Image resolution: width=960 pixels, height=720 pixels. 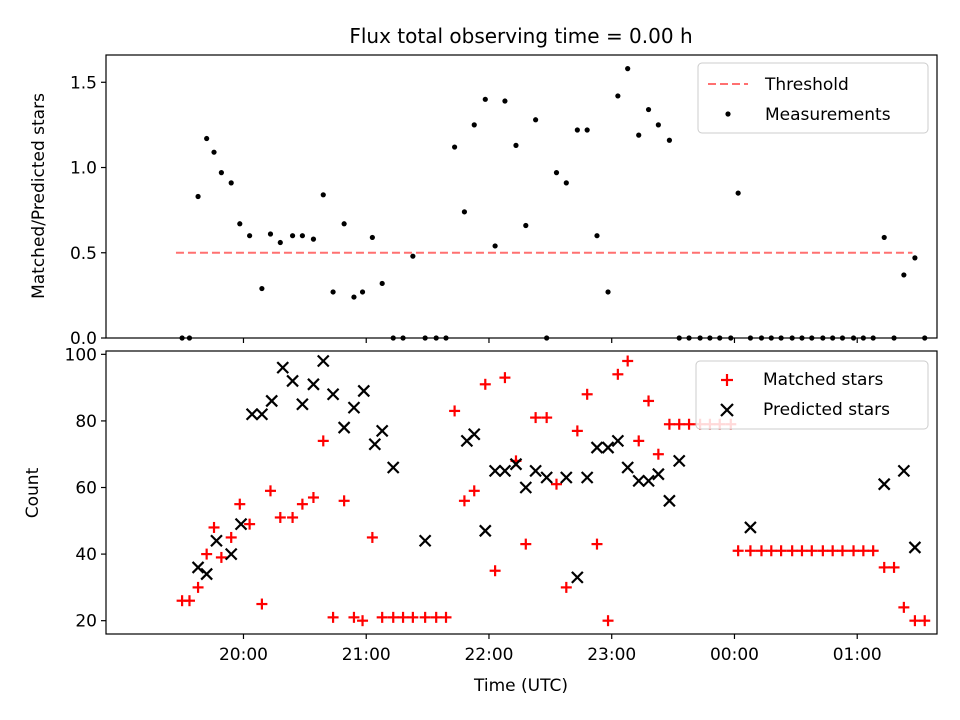 What do you see at coordinates (826, 410) in the screenshot?
I see `legend-predicted-label: Predicted stars` at bounding box center [826, 410].